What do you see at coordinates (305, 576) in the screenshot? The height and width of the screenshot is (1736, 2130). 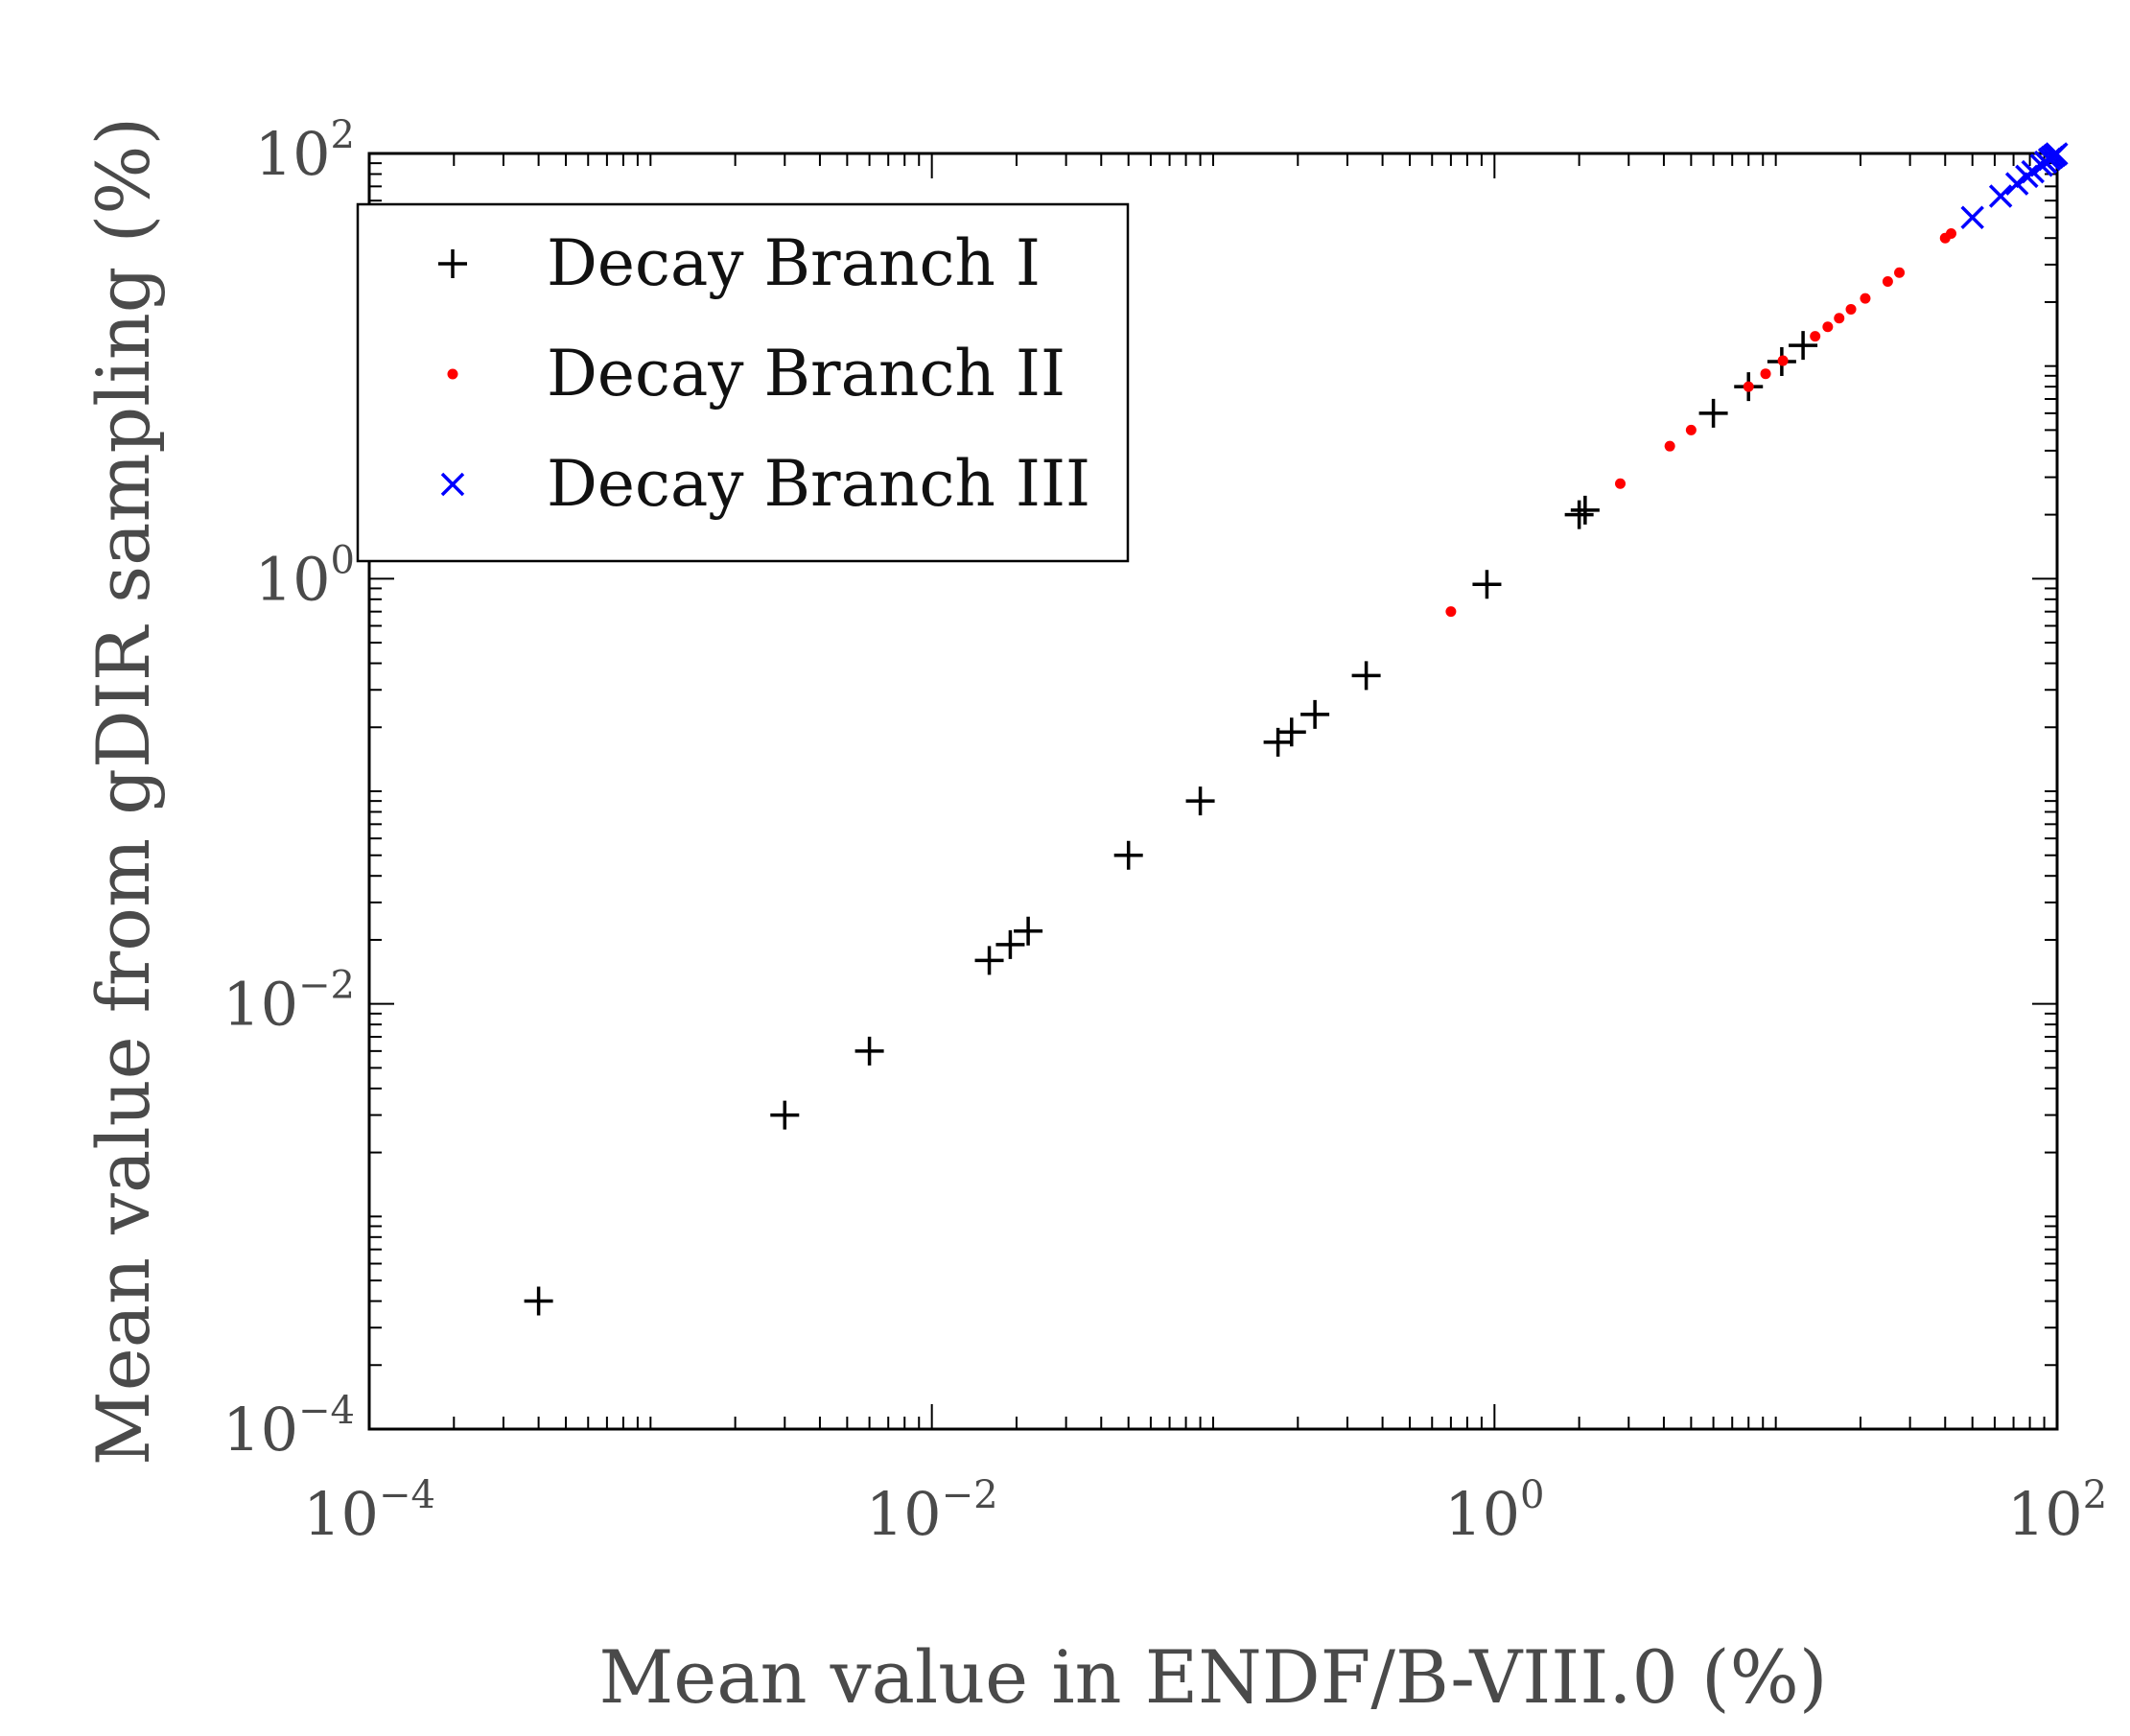 I see `y-tick-label: 10⁰` at bounding box center [305, 576].